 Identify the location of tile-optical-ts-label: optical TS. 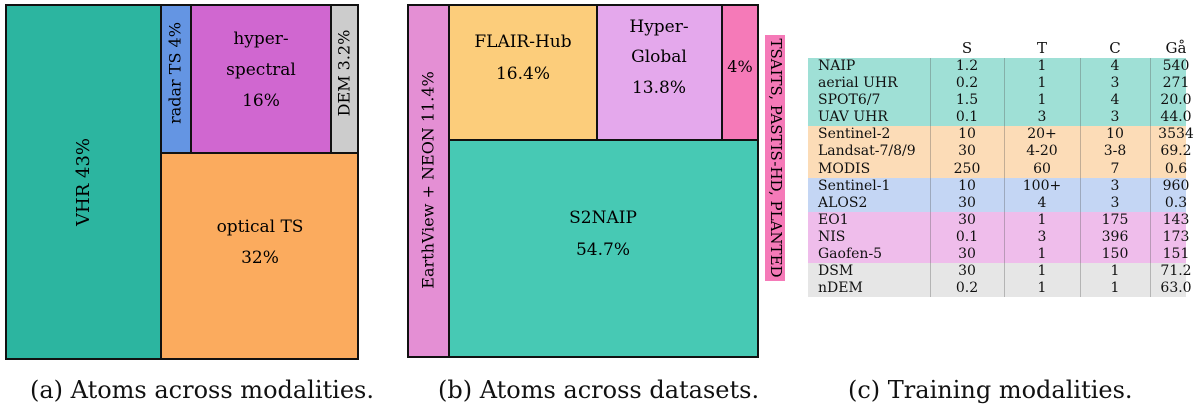
(260, 227).